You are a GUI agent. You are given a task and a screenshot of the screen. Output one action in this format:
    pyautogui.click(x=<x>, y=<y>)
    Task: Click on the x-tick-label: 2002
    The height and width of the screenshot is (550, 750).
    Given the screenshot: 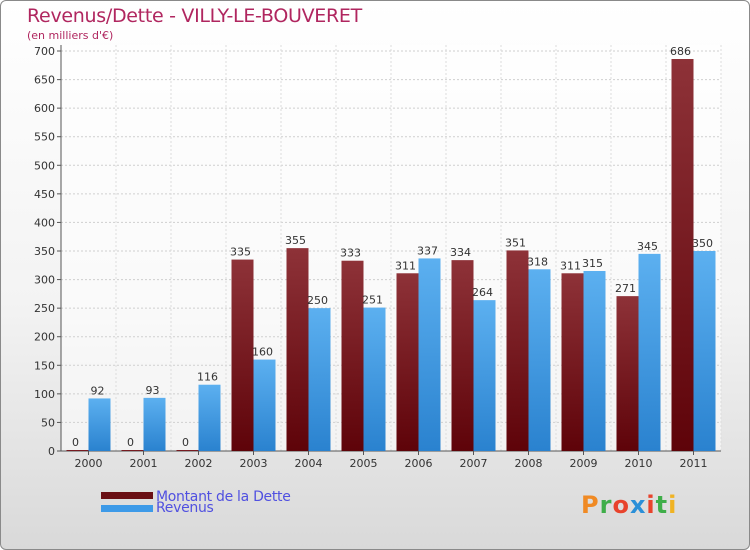 What is the action you would take?
    pyautogui.click(x=199, y=463)
    